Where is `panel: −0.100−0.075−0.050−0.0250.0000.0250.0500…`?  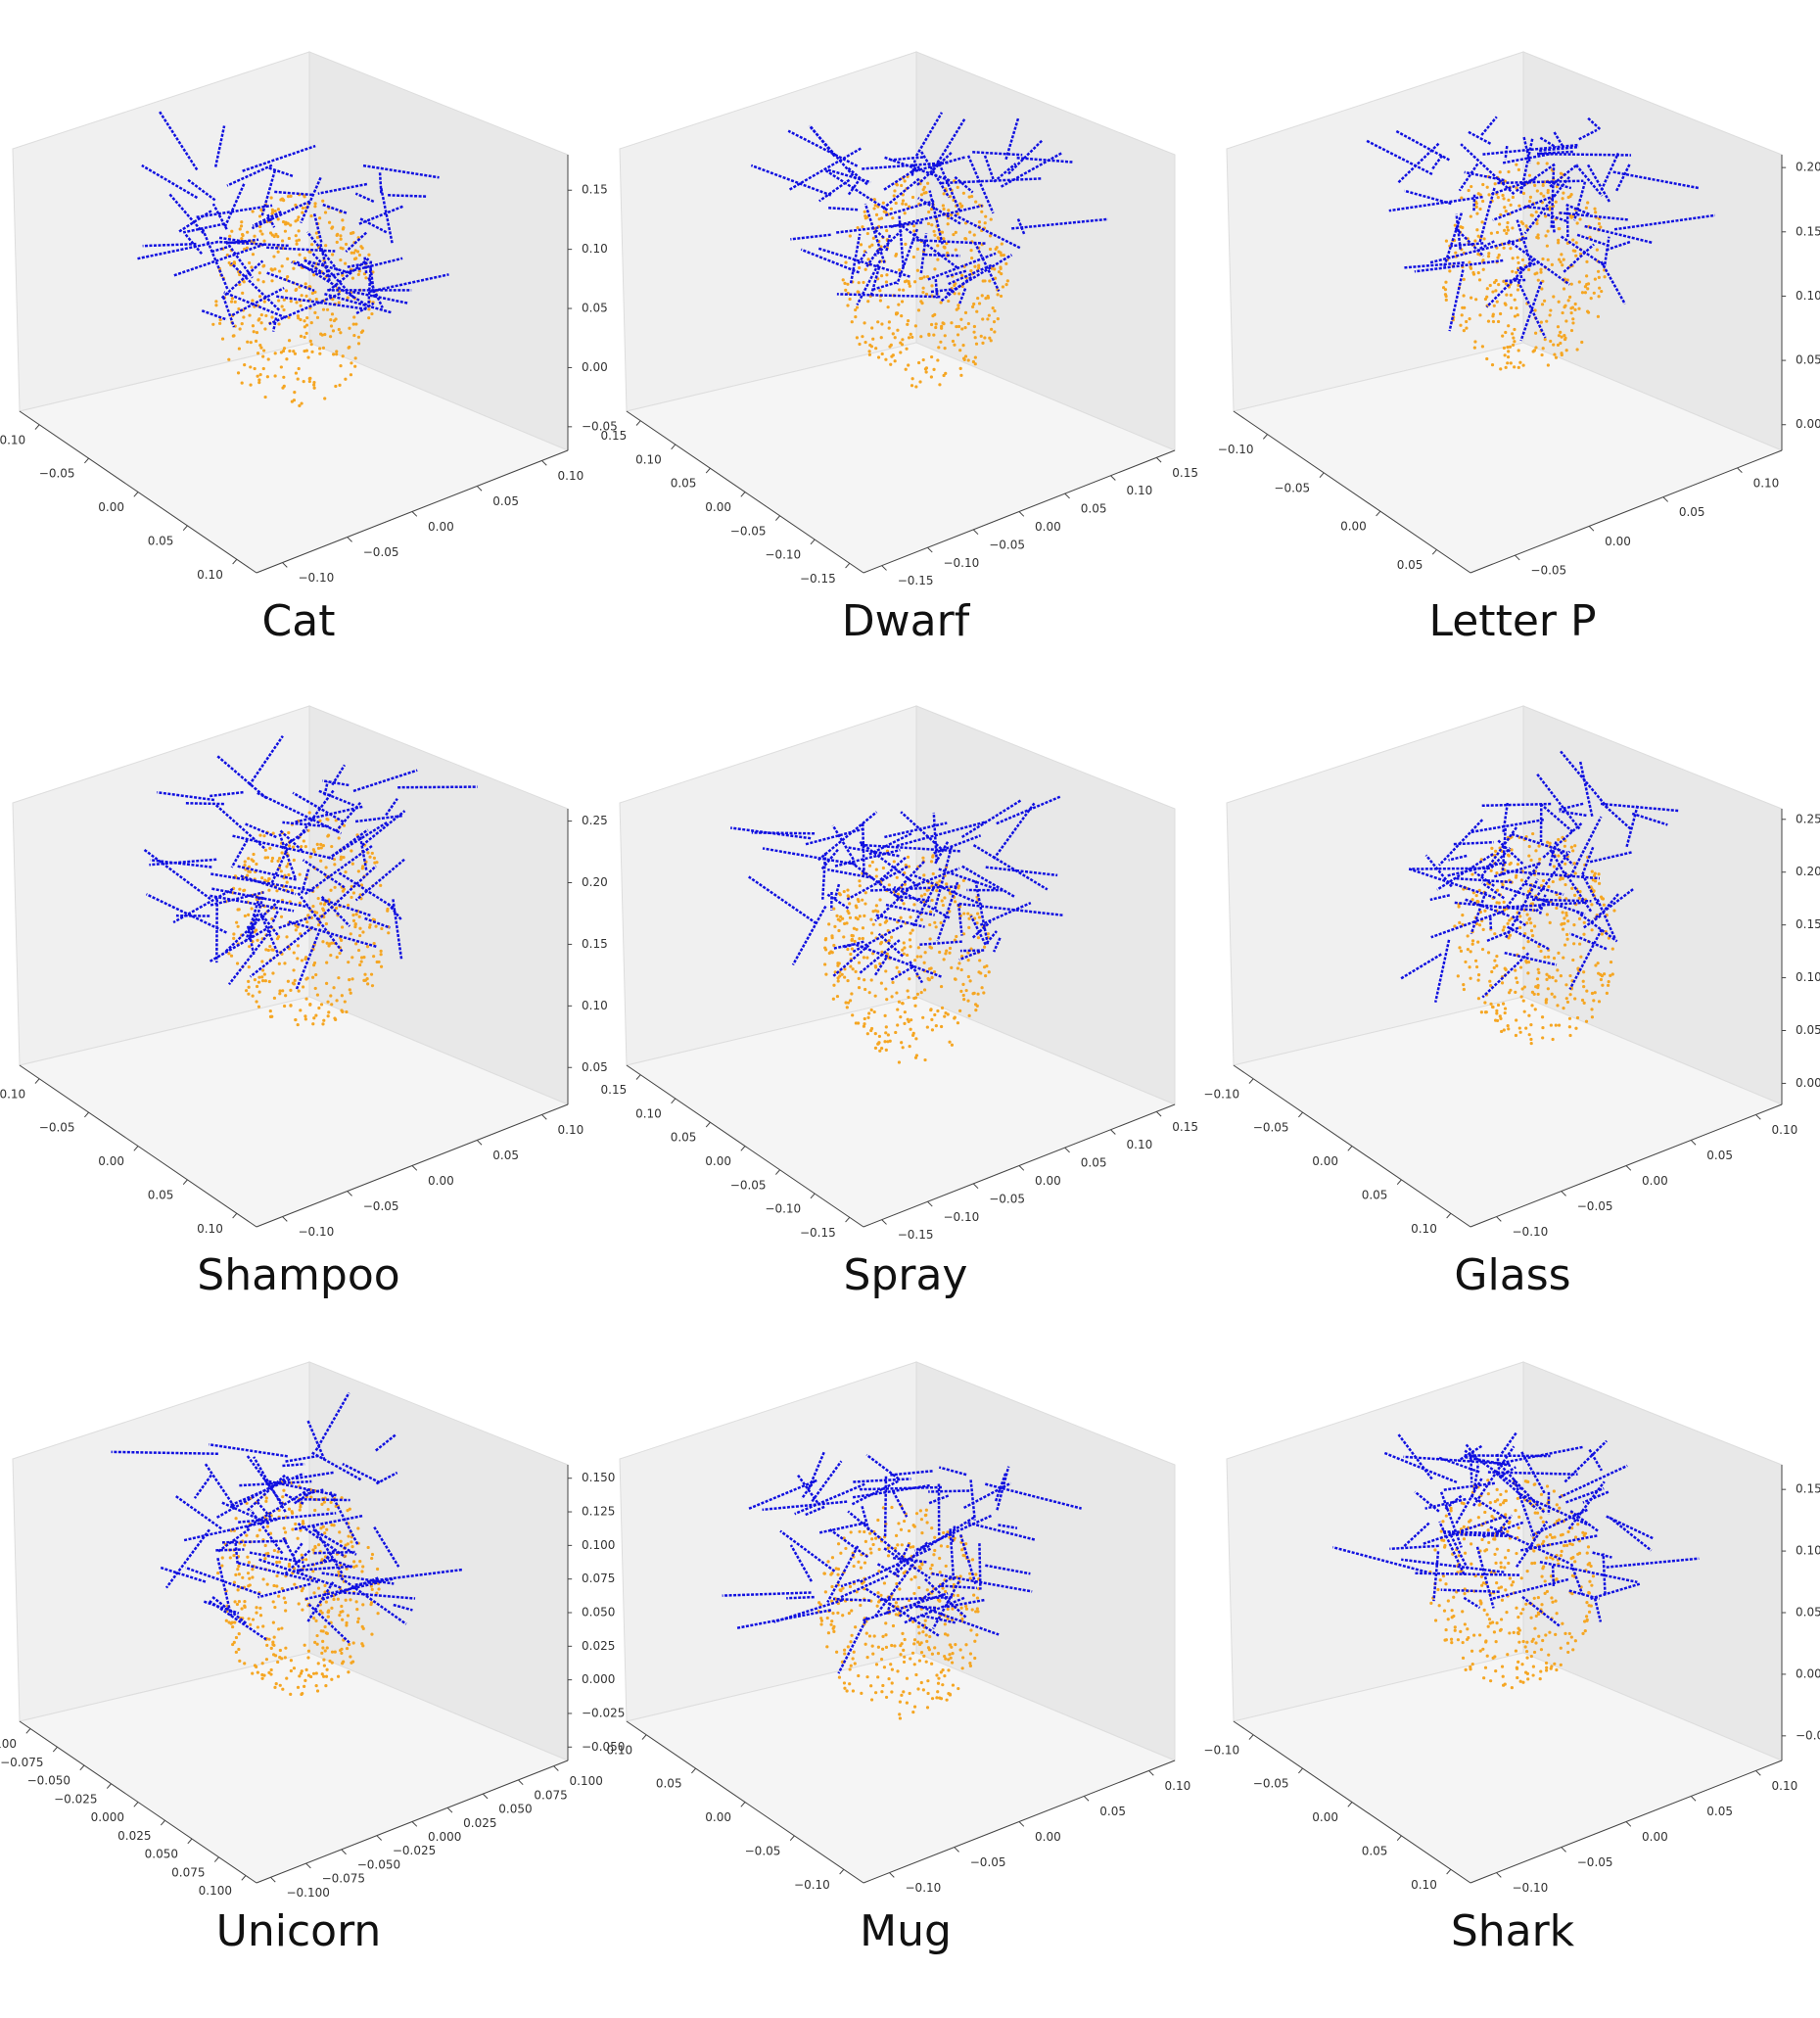 panel: −0.100−0.075−0.050−0.0250.0000.0250.0500… is located at coordinates (312, 1659).